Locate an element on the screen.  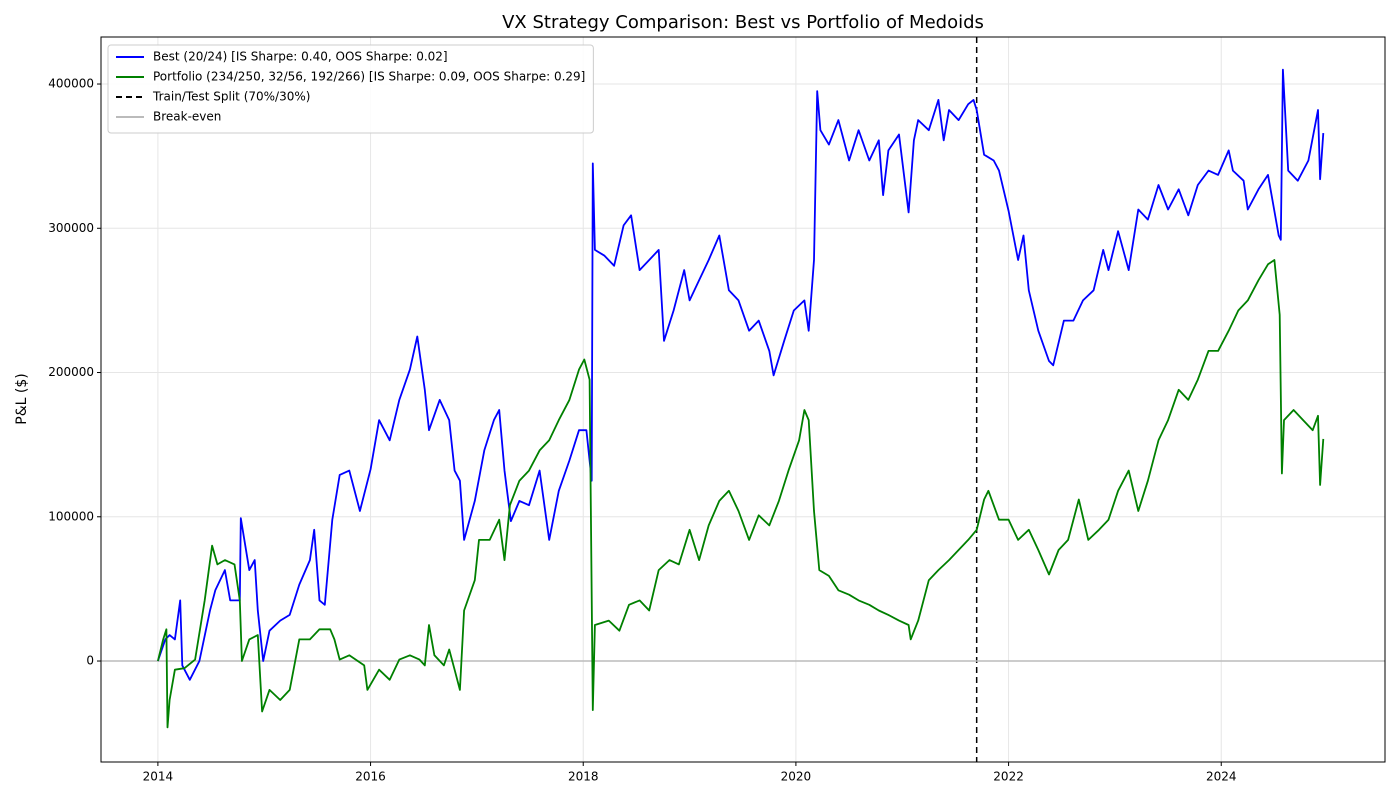
x-tick-label: 2016 is located at coordinates (370, 777).